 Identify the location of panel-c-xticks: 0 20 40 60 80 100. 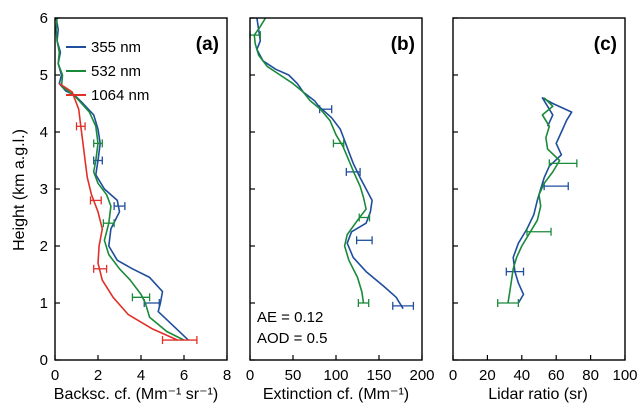
(543, 369).